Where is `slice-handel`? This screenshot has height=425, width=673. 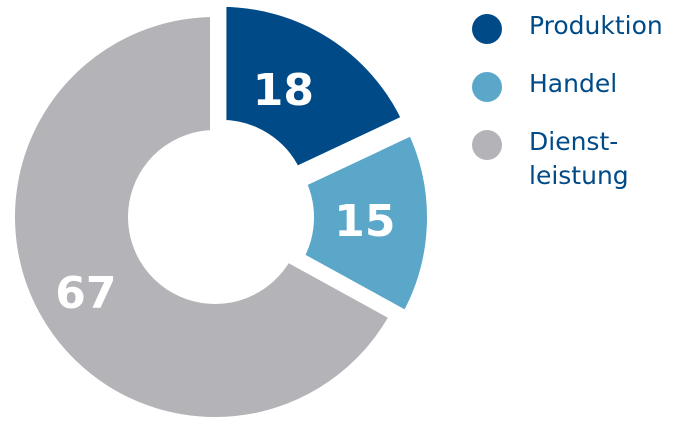
slice-handel is located at coordinates (364, 223).